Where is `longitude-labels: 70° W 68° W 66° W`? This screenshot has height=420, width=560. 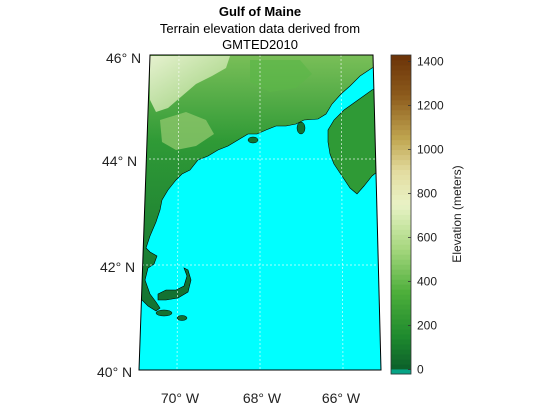
longitude-labels: 70° W 68° W 66° W is located at coordinates (261, 398).